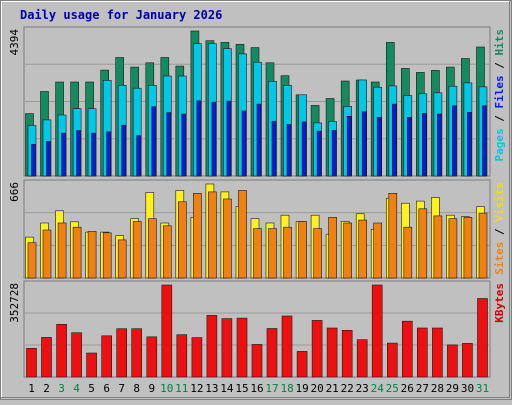 Image resolution: width=512 pixels, height=405 pixels. I want to click on x-tick-label-day-19: 19, so click(301, 388).